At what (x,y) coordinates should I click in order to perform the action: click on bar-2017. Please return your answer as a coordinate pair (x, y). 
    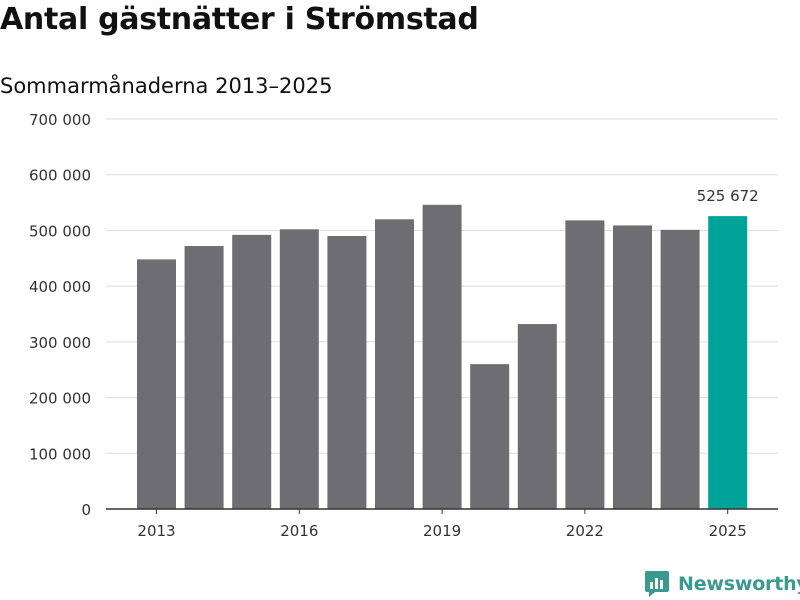
    Looking at the image, I should click on (347, 372).